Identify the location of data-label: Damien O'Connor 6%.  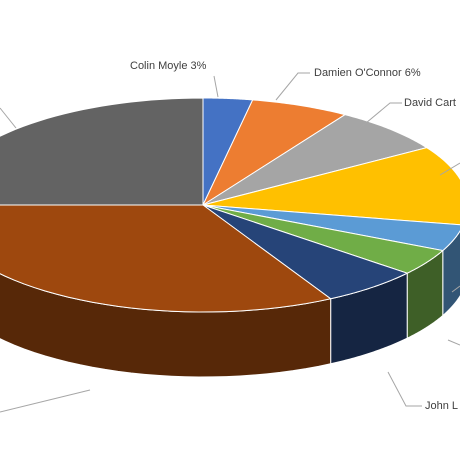
(367, 73).